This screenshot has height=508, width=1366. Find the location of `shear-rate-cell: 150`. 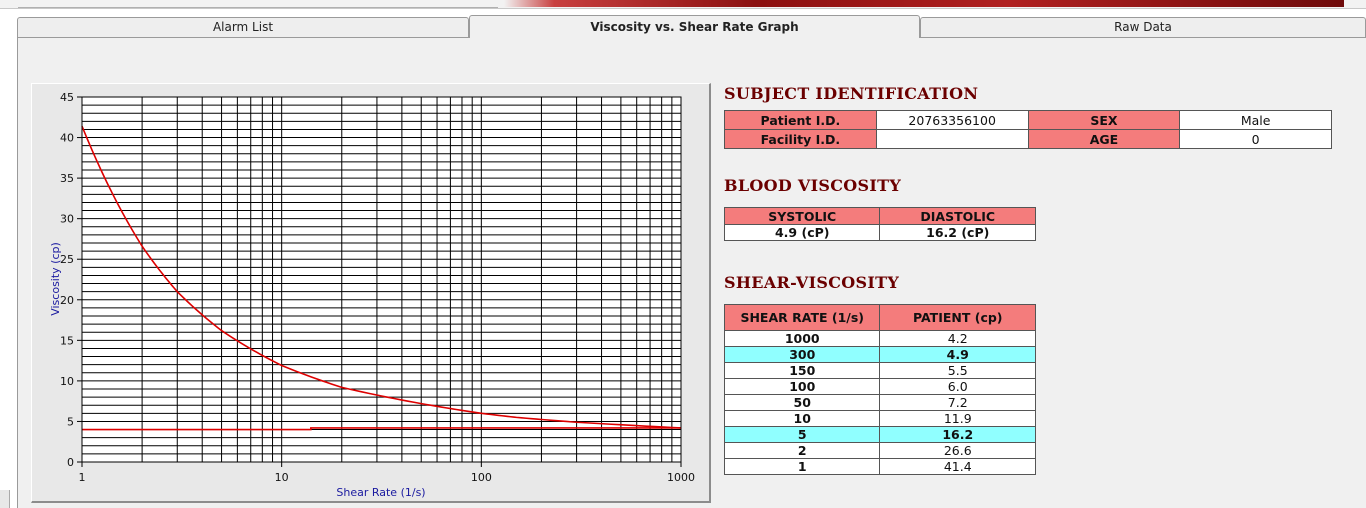

shear-rate-cell: 150 is located at coordinates (802, 370).